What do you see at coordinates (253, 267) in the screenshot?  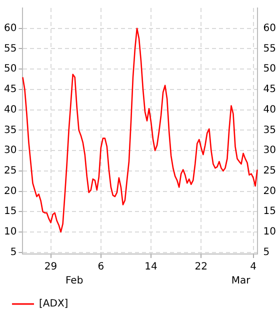 I see `x-tick-label: 4` at bounding box center [253, 267].